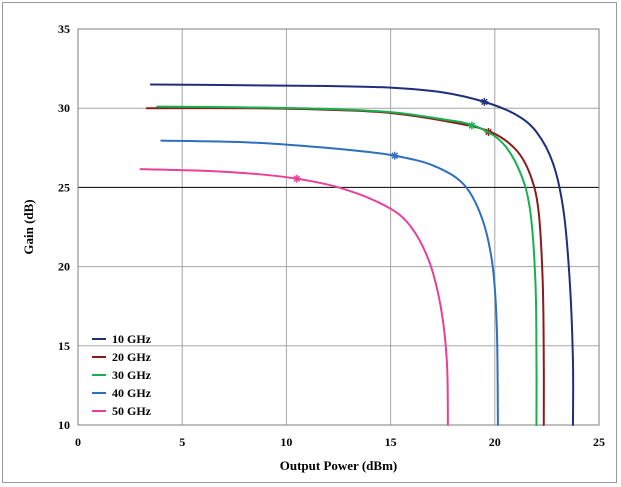 This screenshot has width=621, height=487. What do you see at coordinates (132, 393) in the screenshot?
I see `legend-label-40-ghz: 40 GHz` at bounding box center [132, 393].